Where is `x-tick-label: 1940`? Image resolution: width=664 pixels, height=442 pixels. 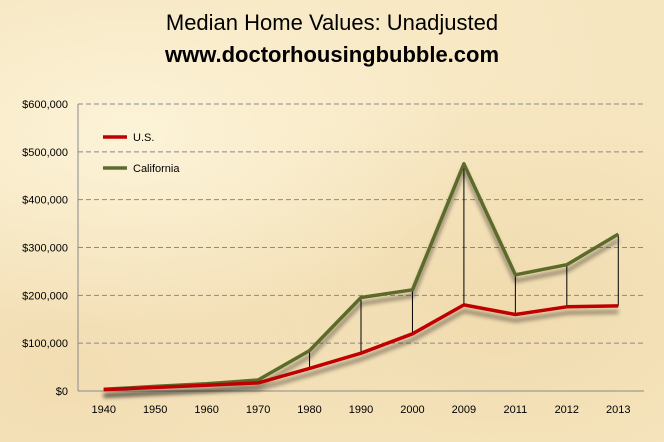
x-tick-label: 1940 is located at coordinates (103, 410).